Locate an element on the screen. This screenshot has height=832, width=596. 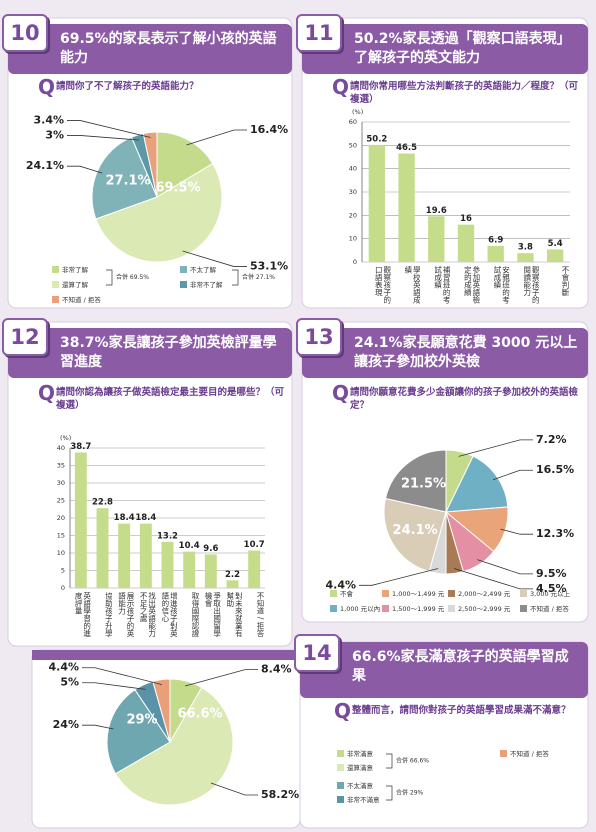
bar-value-label: 5.4 is located at coordinates (555, 244).